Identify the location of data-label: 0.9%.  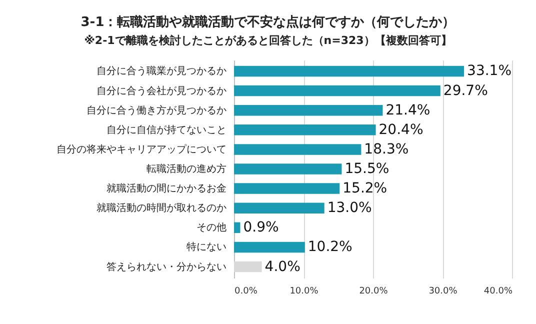
(261, 228).